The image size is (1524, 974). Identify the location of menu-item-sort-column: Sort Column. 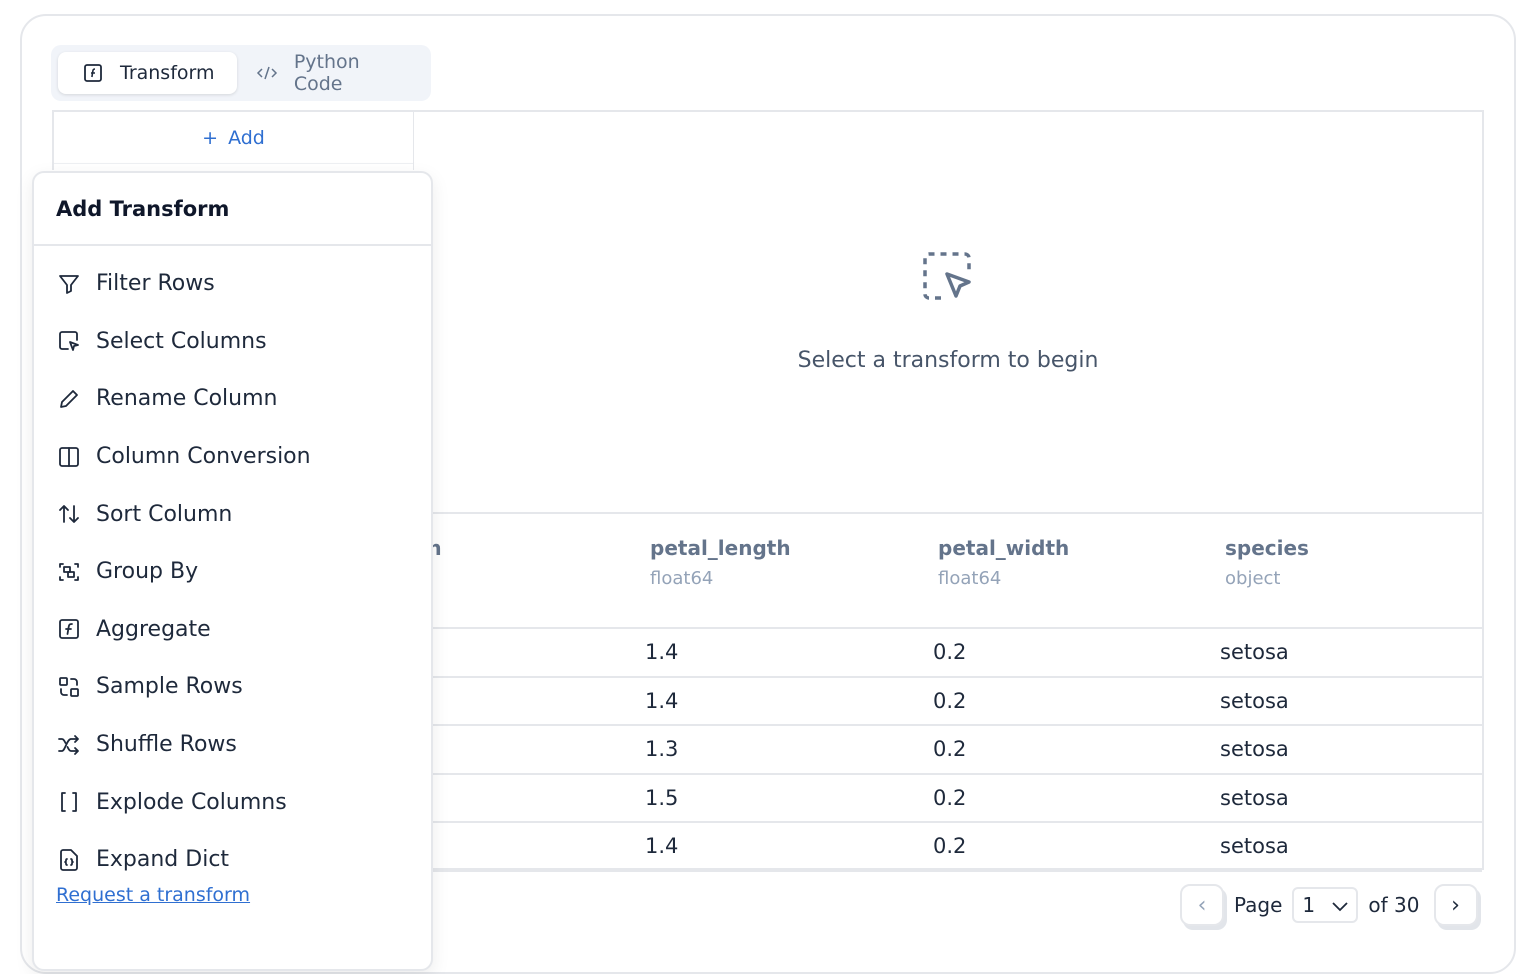
(232, 514).